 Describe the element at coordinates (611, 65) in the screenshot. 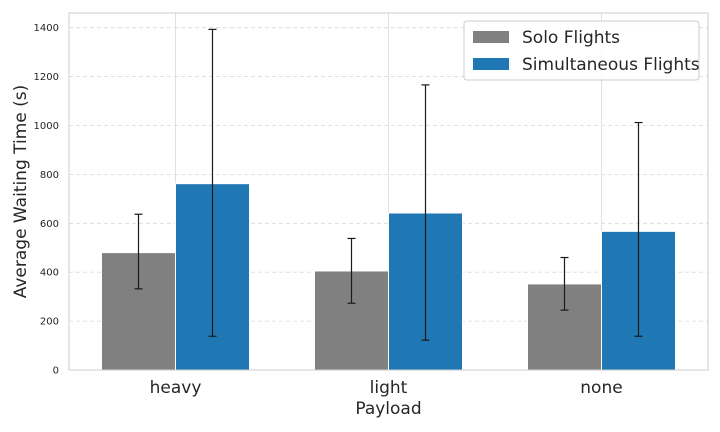

I see `legend-label: Simultaneous Flights` at that location.